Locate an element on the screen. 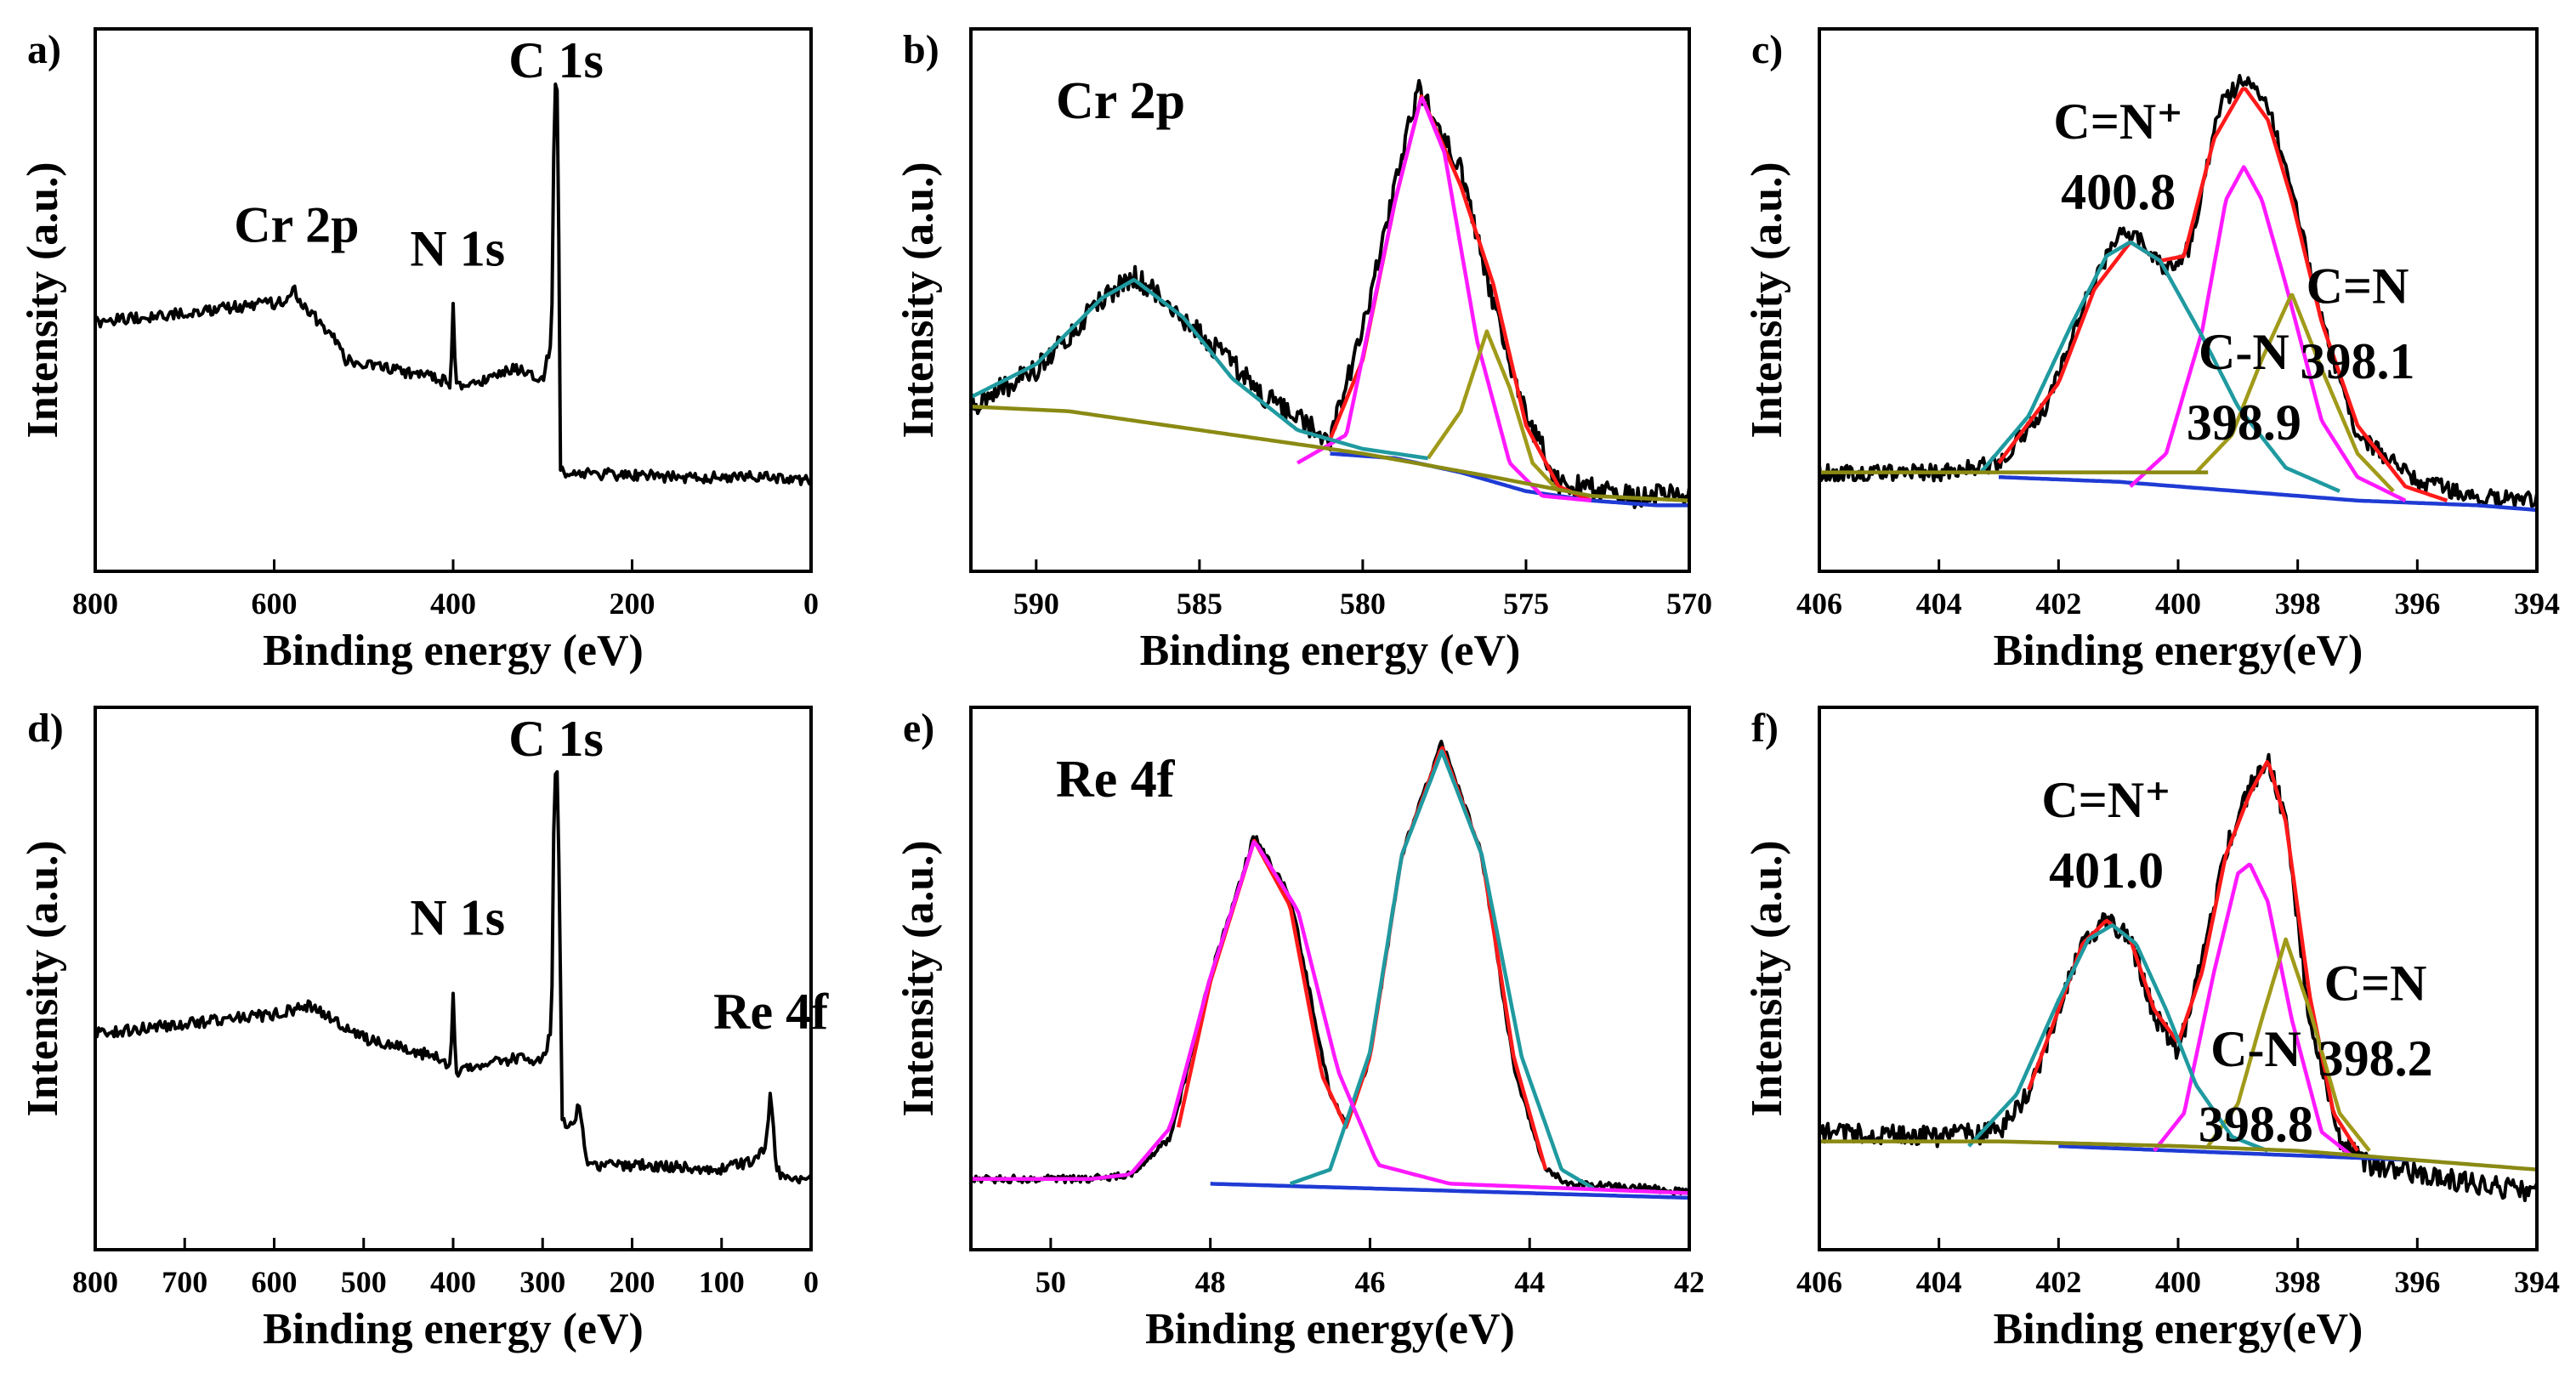 Image resolution: width=2576 pixels, height=1373 pixels. peak-annotation: Re 4f is located at coordinates (771, 1012).